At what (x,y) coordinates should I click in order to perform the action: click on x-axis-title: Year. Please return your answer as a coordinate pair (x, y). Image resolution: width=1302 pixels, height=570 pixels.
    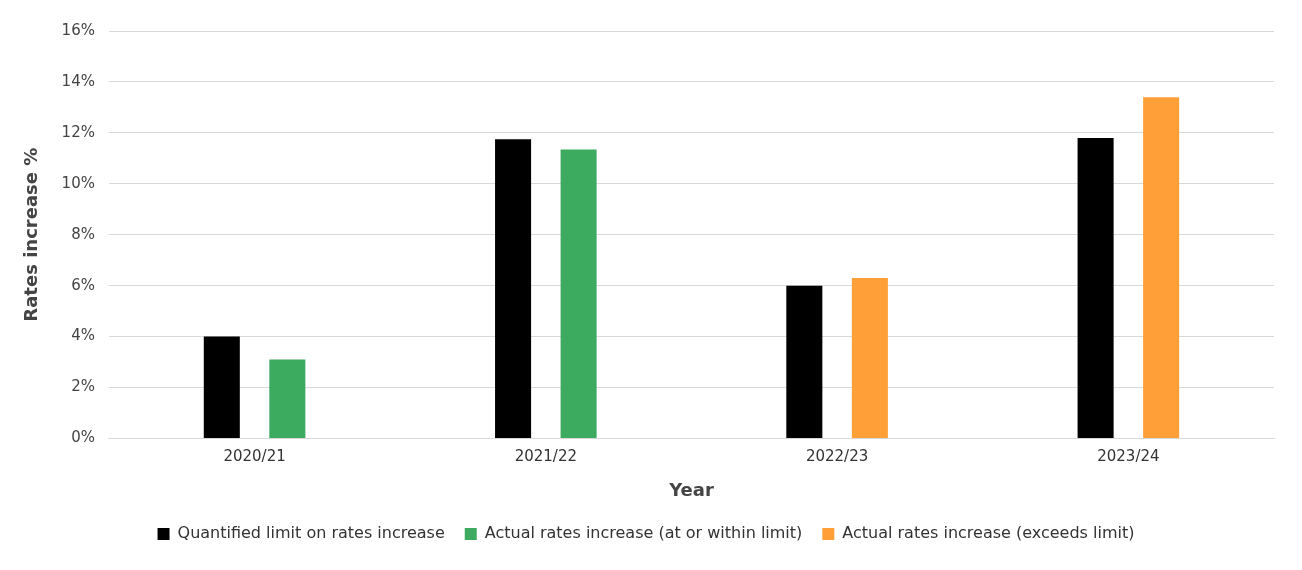
    Looking at the image, I should click on (691, 489).